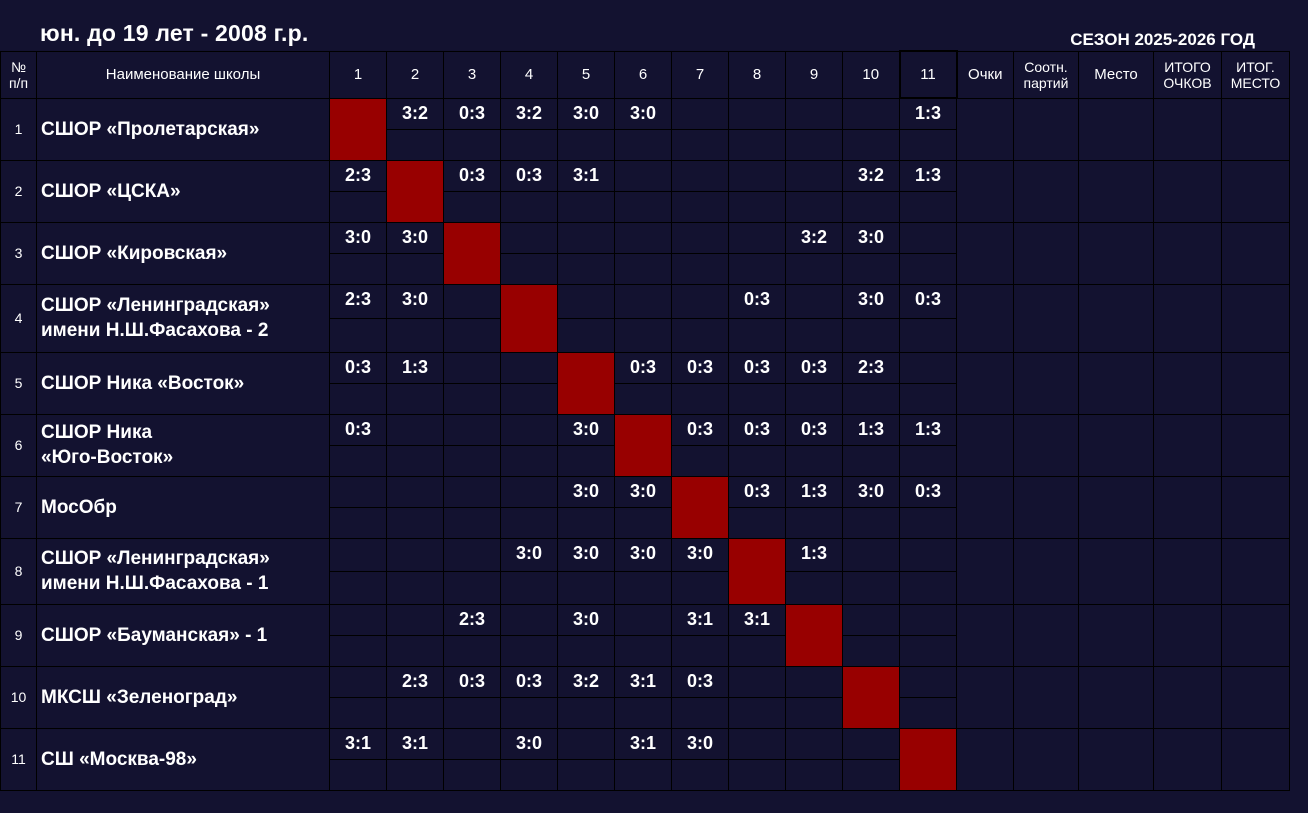 This screenshot has width=1308, height=813. What do you see at coordinates (529, 74) in the screenshot?
I see `header-col-4: 4` at bounding box center [529, 74].